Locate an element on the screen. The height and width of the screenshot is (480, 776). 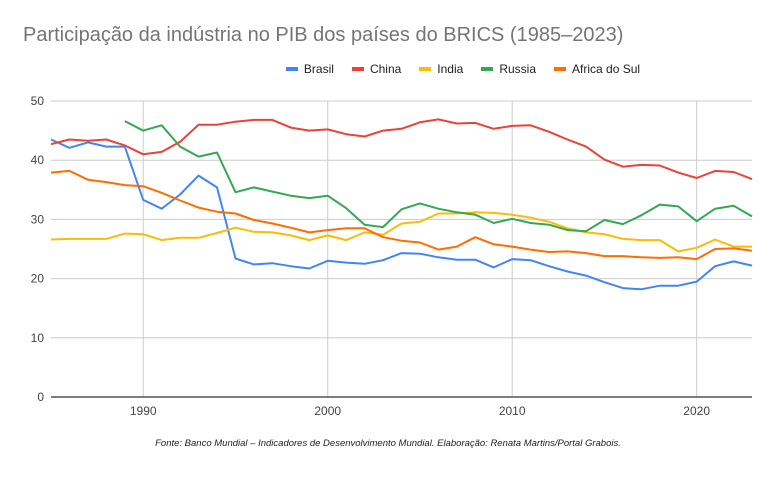
legend-item-russia: Russia is located at coordinates (508, 69).